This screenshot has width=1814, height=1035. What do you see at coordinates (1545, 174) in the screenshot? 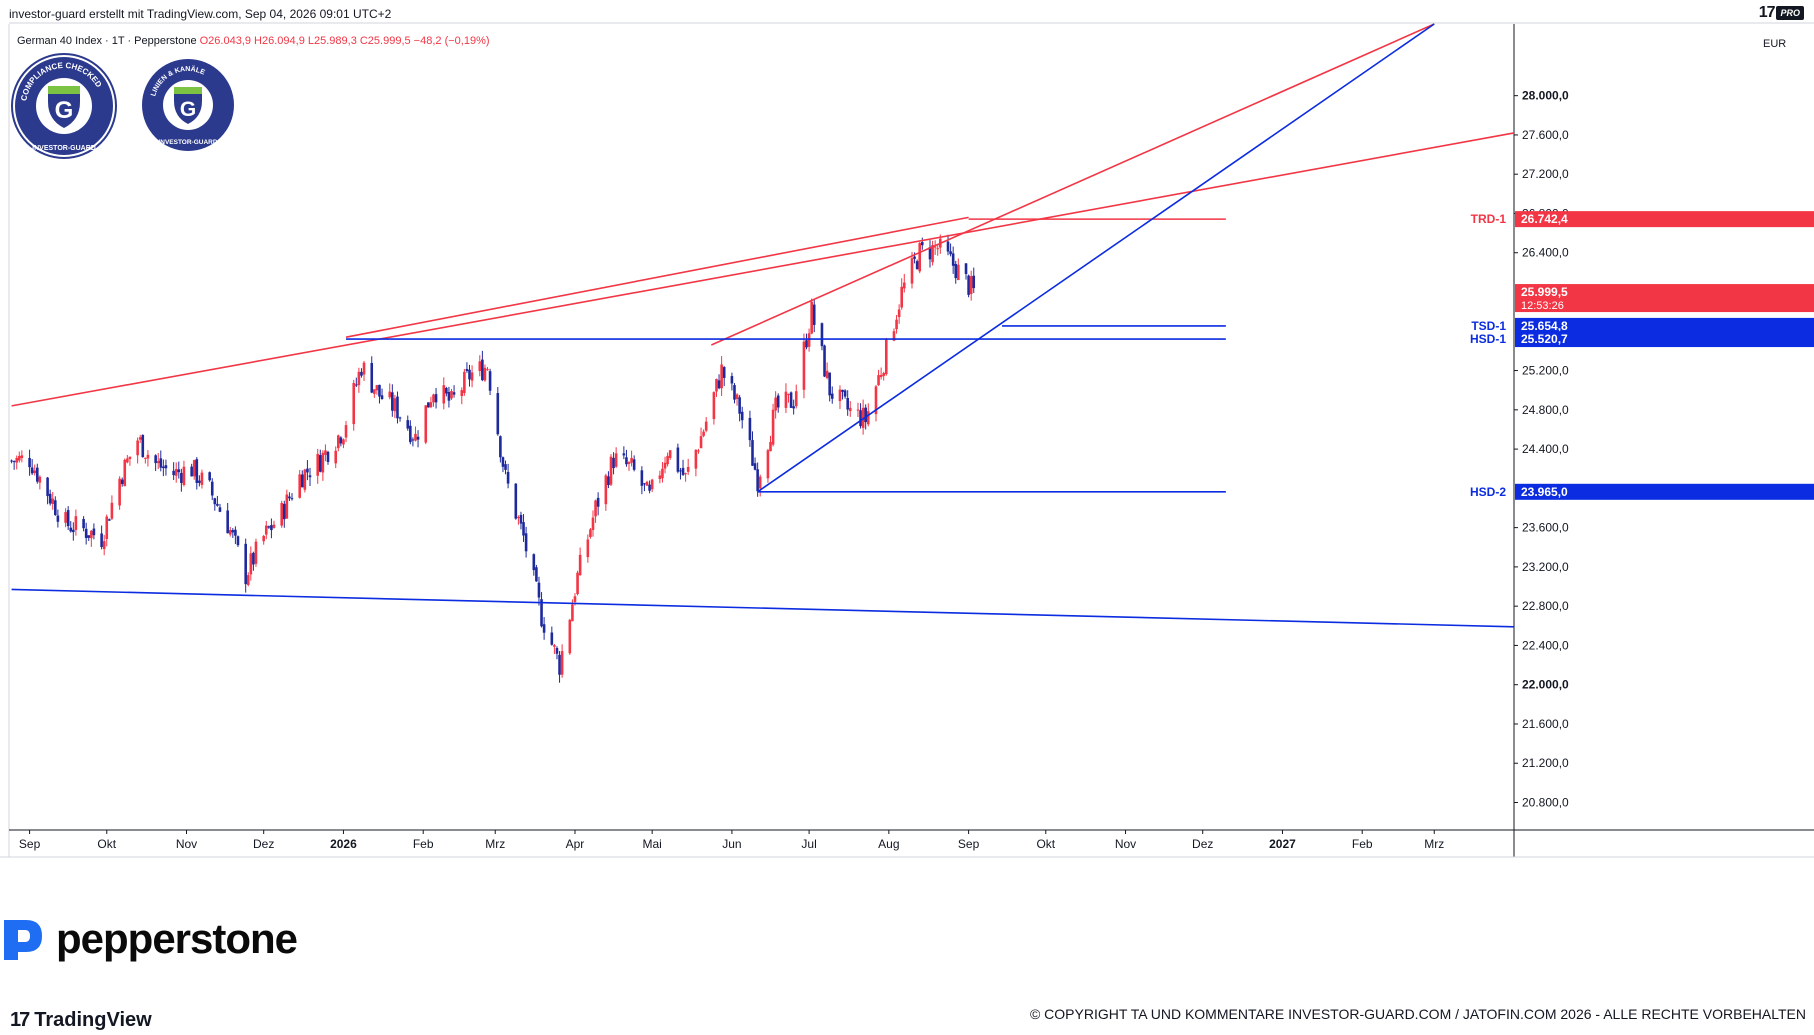
I see `price-tick-label: 27.200,0` at bounding box center [1545, 174].